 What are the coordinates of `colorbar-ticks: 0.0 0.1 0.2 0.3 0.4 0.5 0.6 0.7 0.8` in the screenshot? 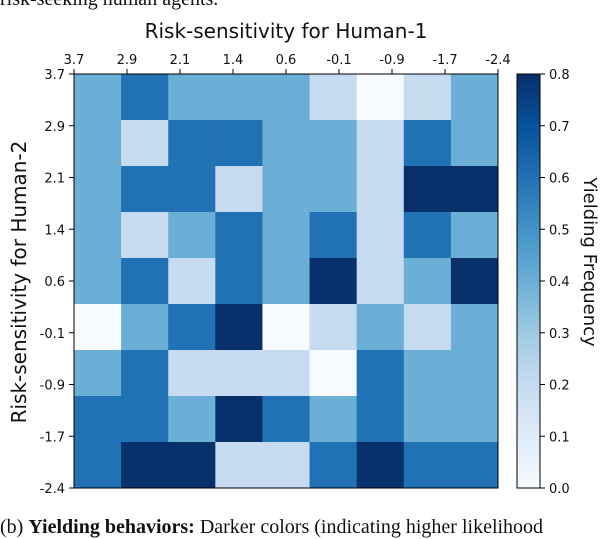 It's located at (555, 282).